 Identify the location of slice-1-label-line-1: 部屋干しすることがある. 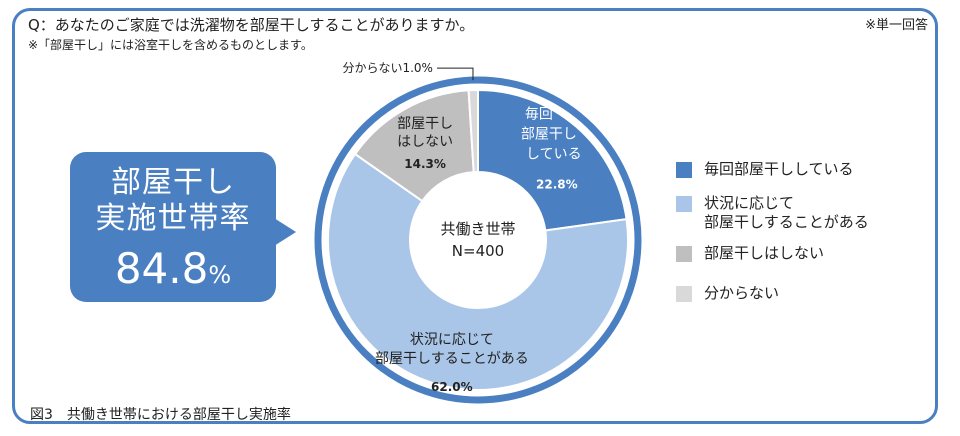
(452, 359).